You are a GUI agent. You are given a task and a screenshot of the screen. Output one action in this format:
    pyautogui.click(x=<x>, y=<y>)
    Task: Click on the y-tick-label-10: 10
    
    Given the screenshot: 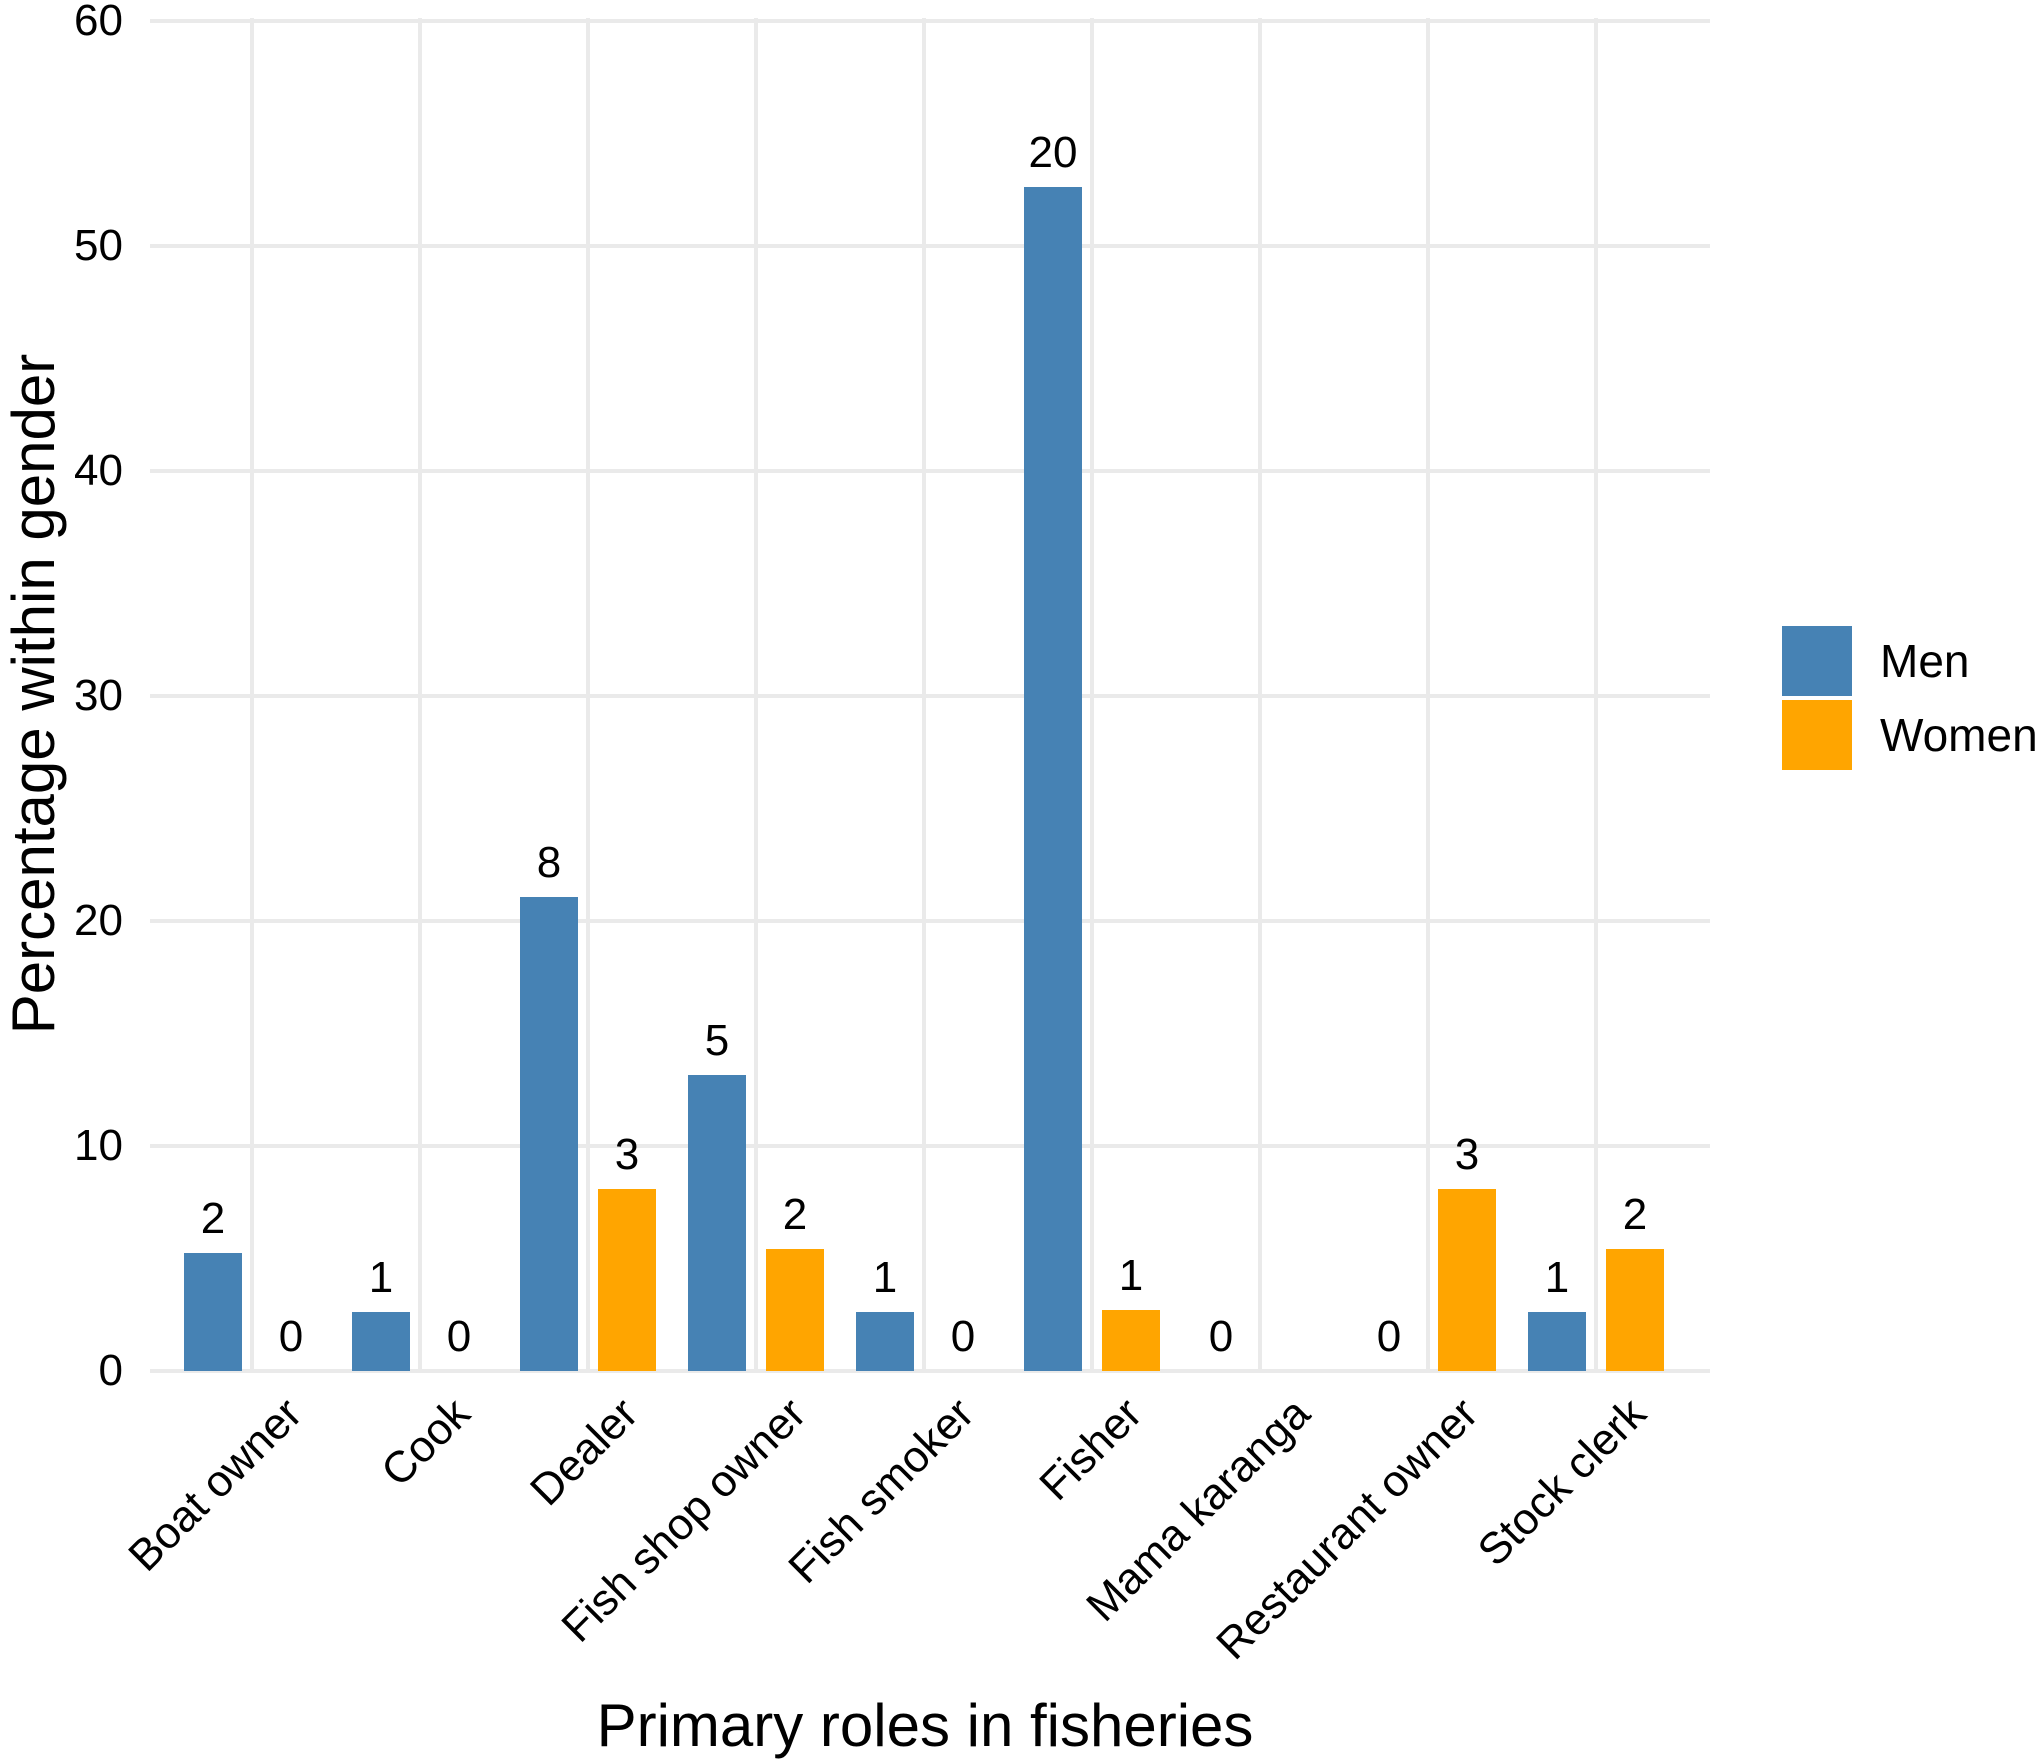 What is the action you would take?
    pyautogui.click(x=98, y=1145)
    